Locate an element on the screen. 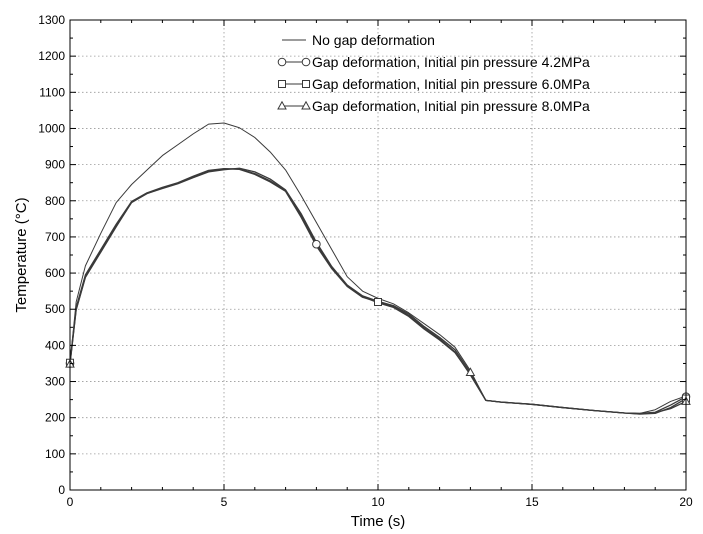 The height and width of the screenshot is (534, 703). x-tick-label: 20 is located at coordinates (686, 502).